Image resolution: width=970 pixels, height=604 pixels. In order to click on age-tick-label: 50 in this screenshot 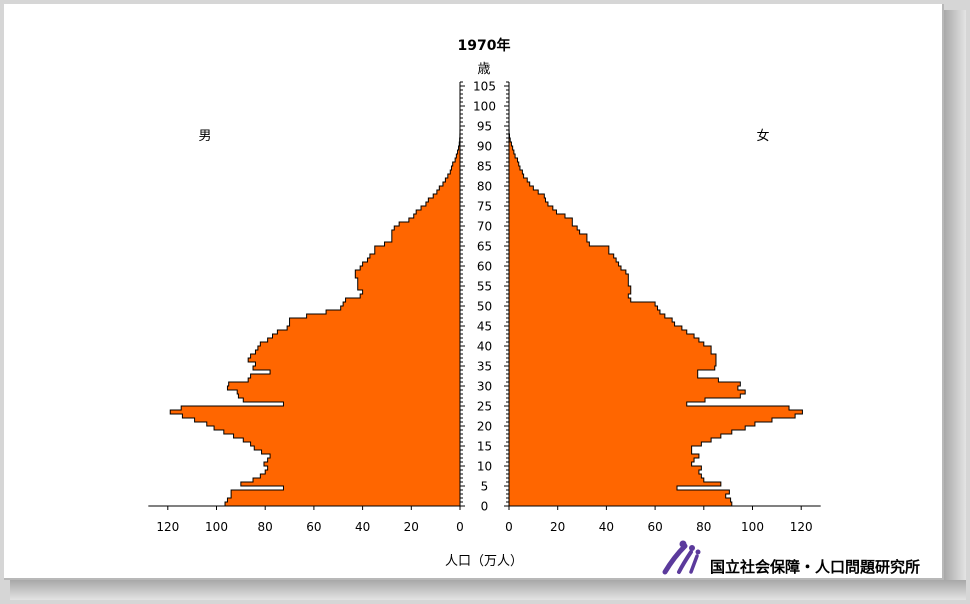, I will do `click(484, 307)`.